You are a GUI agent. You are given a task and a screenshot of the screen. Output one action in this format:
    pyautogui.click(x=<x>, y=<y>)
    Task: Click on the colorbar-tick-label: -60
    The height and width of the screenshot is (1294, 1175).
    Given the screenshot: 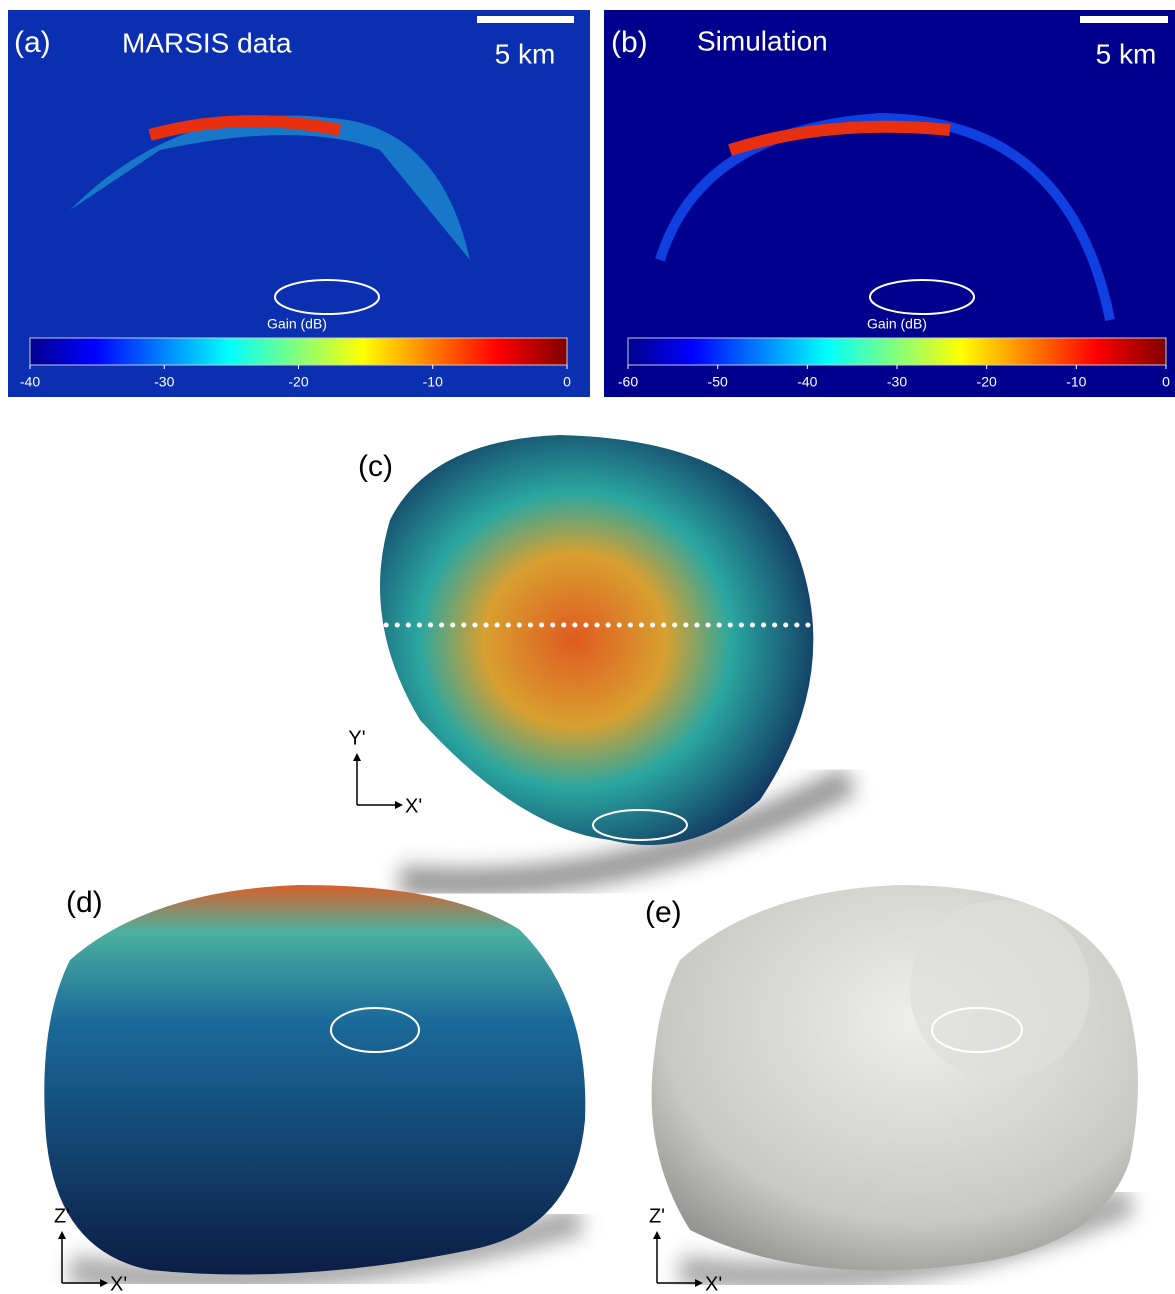 What is the action you would take?
    pyautogui.click(x=628, y=382)
    